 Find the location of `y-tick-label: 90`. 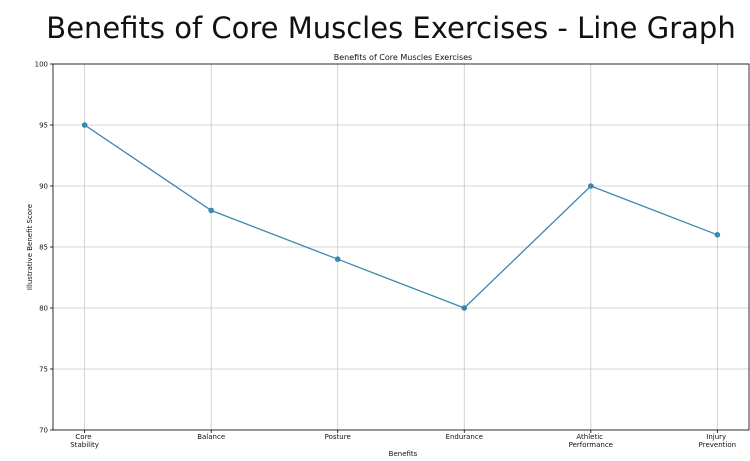

y-tick-label: 90 is located at coordinates (43, 187).